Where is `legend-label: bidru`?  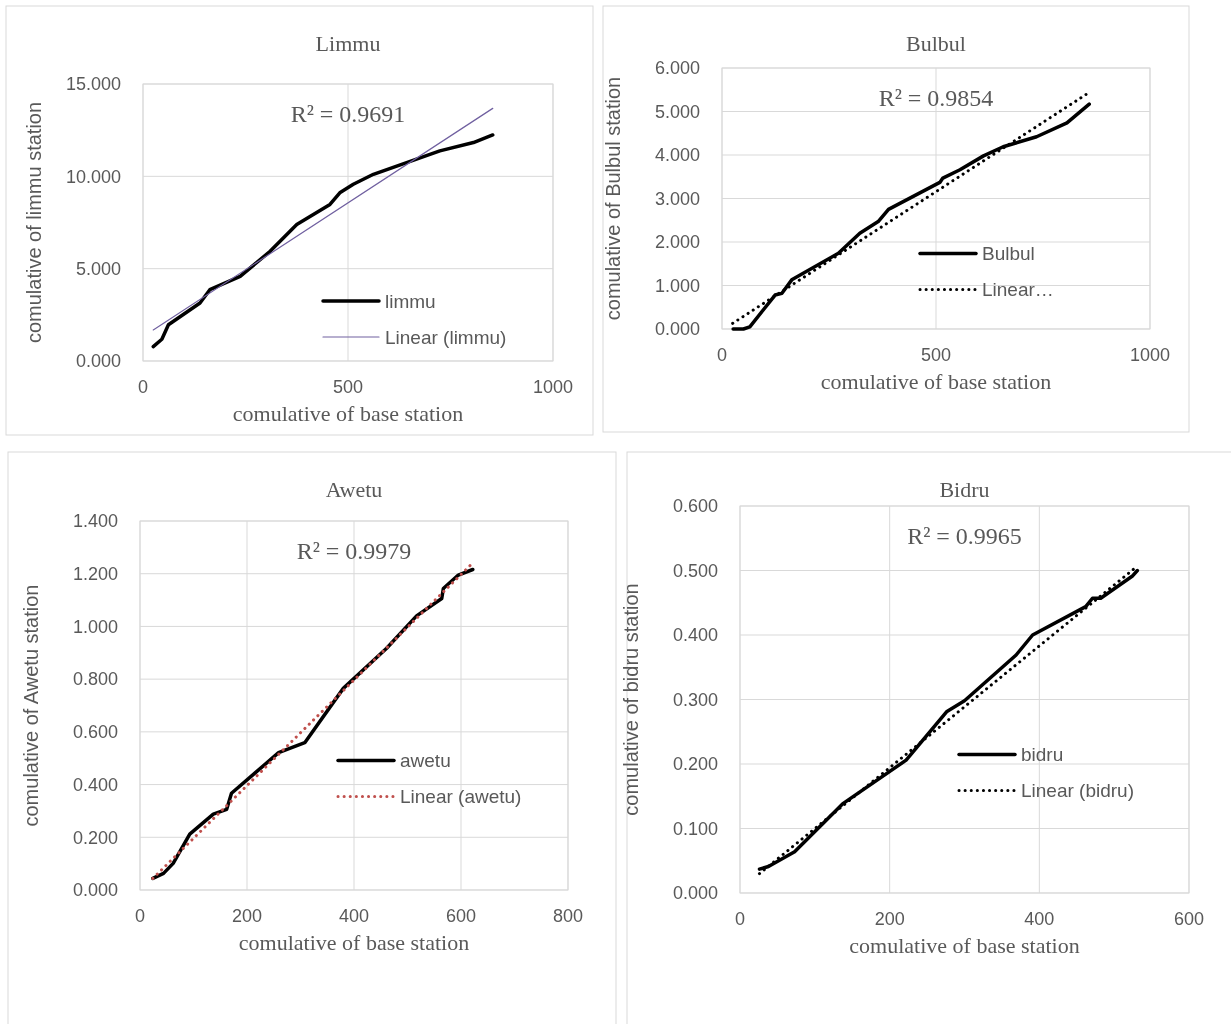
legend-label: bidru is located at coordinates (1042, 755).